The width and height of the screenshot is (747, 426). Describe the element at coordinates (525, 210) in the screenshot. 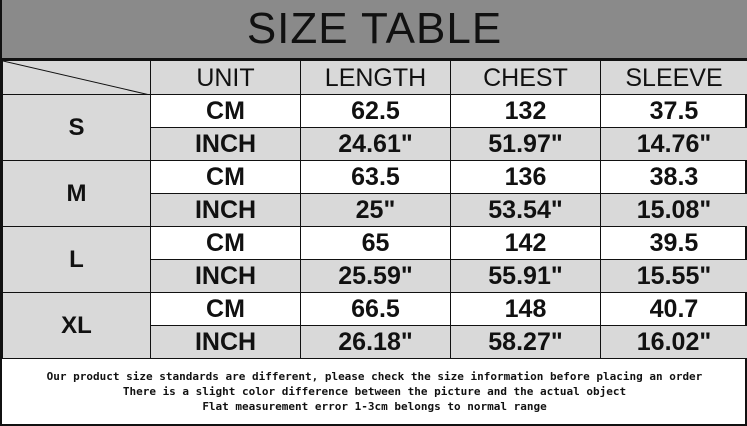

I see `cell-chest: 53.54"` at that location.